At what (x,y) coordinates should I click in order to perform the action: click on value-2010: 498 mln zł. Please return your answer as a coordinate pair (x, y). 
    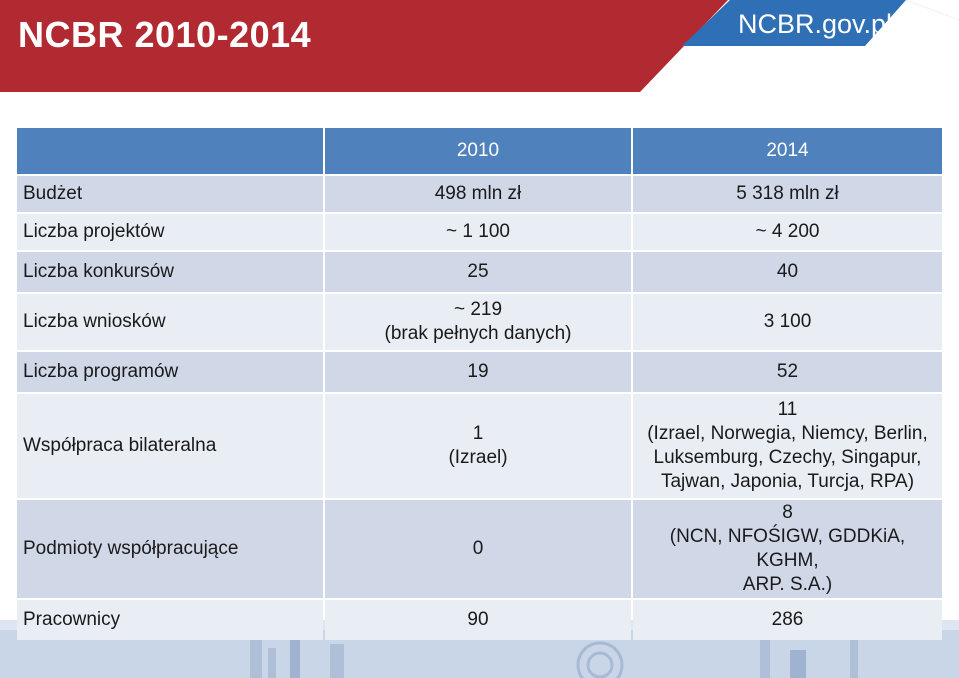
    Looking at the image, I should click on (478, 194).